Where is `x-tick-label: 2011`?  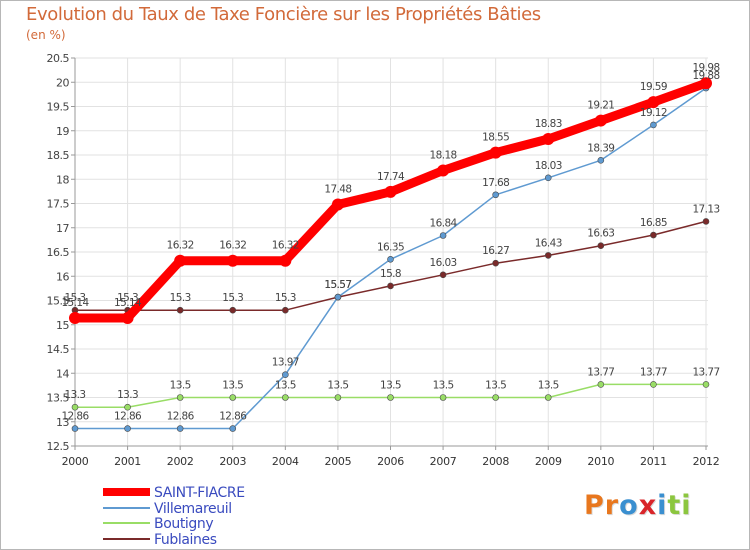
x-tick-label: 2011 is located at coordinates (653, 461).